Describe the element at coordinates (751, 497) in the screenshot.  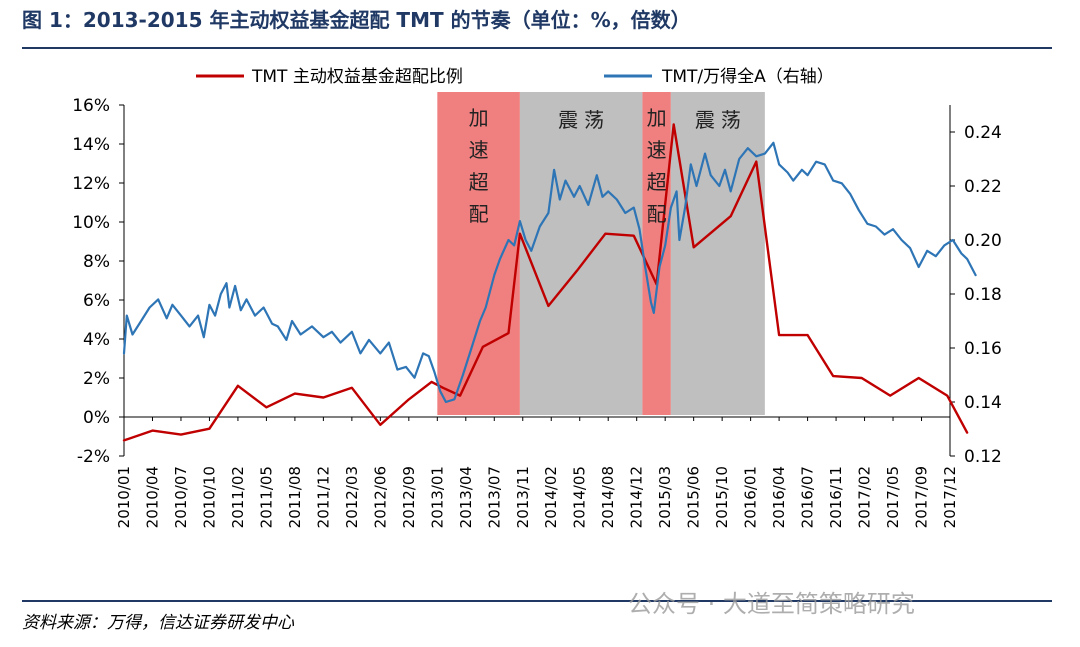
I see `x-tick-label: 2016/01` at that location.